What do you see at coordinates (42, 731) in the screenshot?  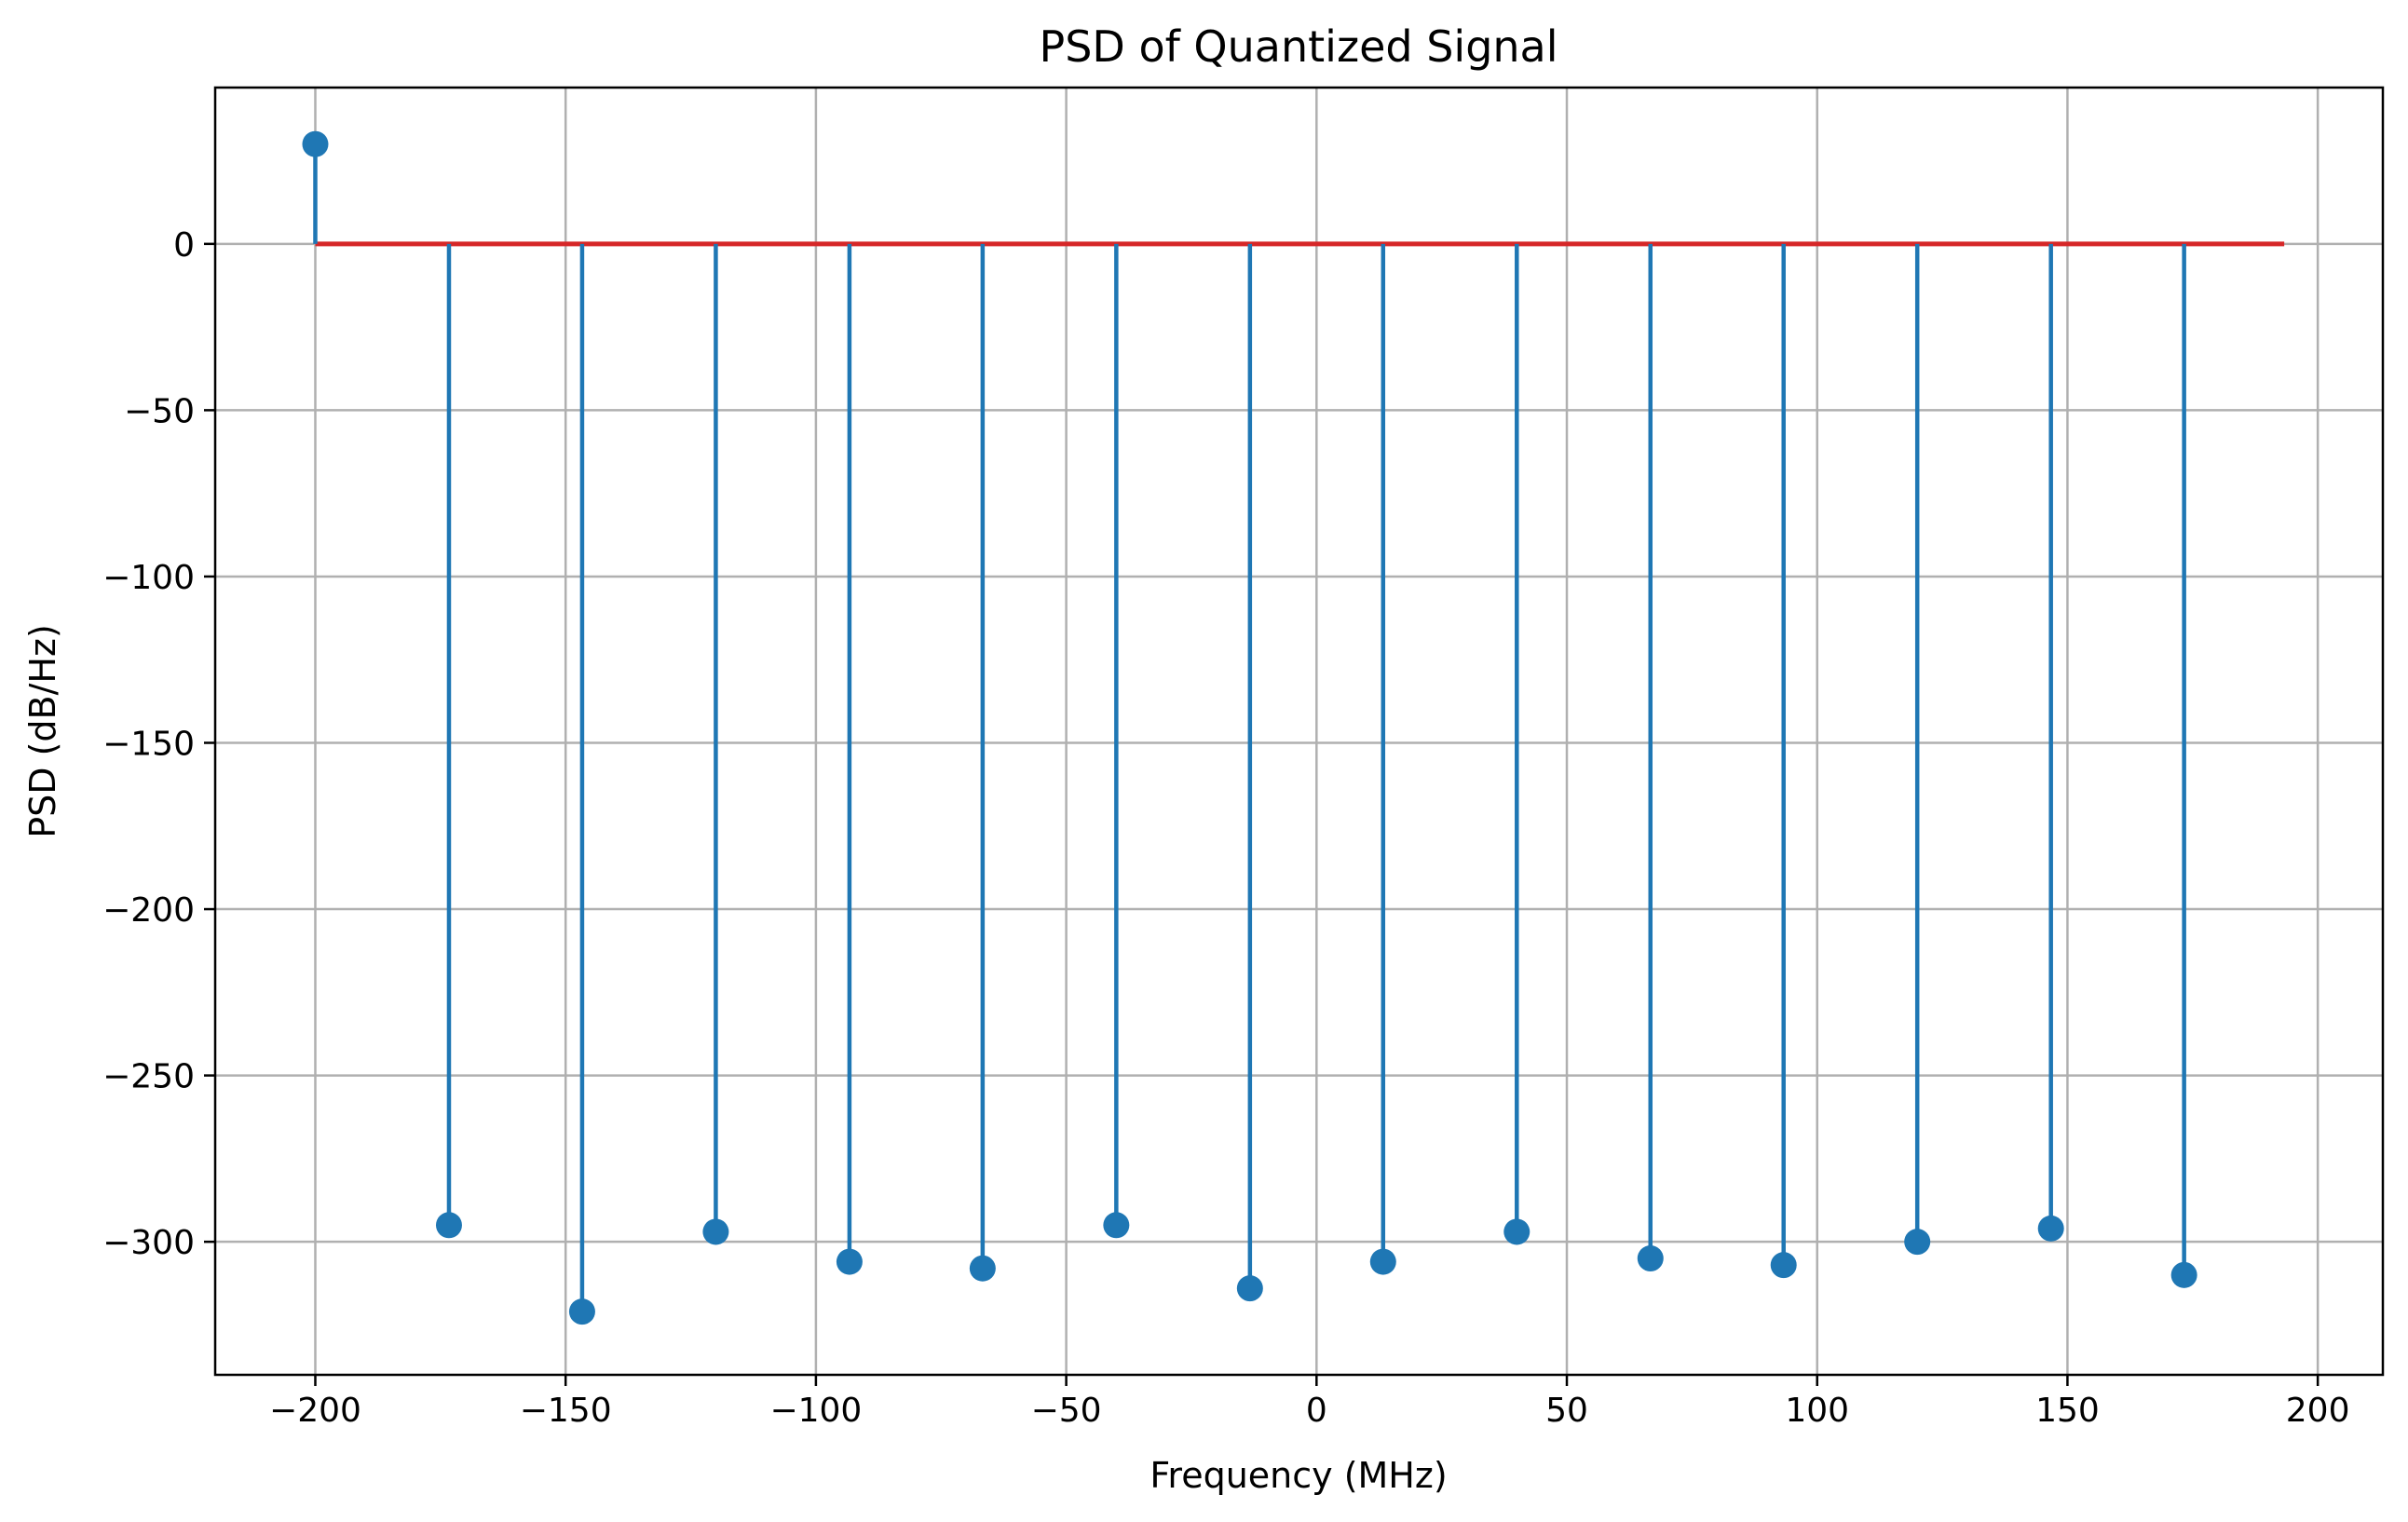 I see `y-axis-label: PSD (dB/Hz)` at bounding box center [42, 731].